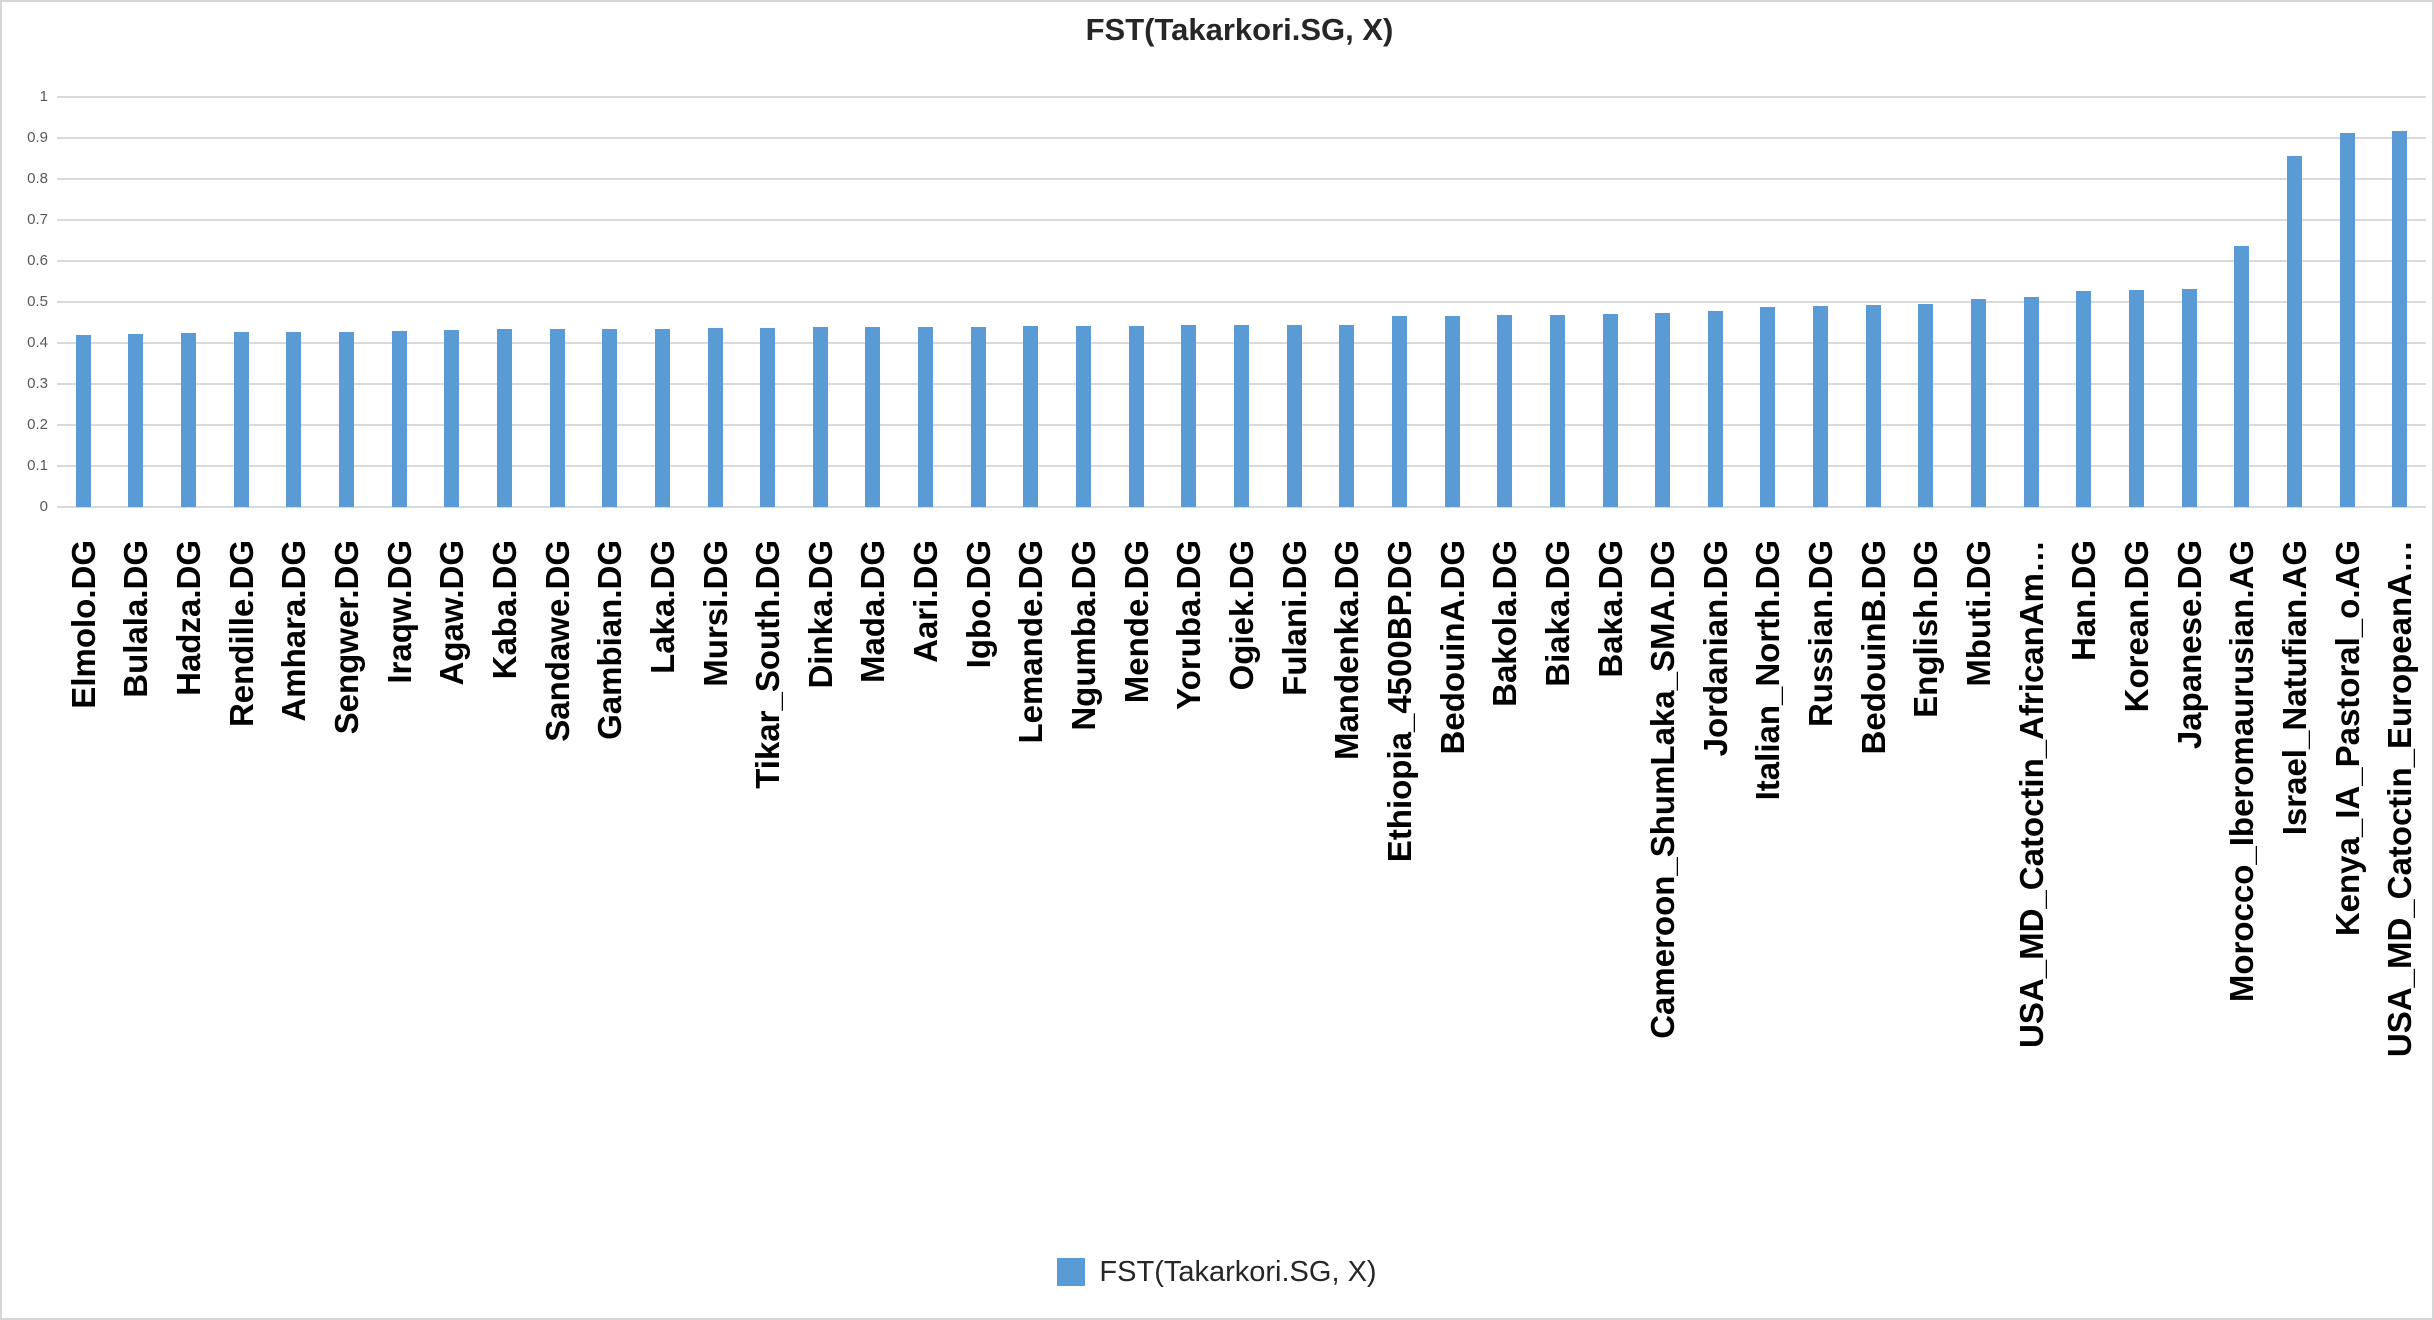 The height and width of the screenshot is (1320, 2434). I want to click on legend-swatch, so click(1071, 1272).